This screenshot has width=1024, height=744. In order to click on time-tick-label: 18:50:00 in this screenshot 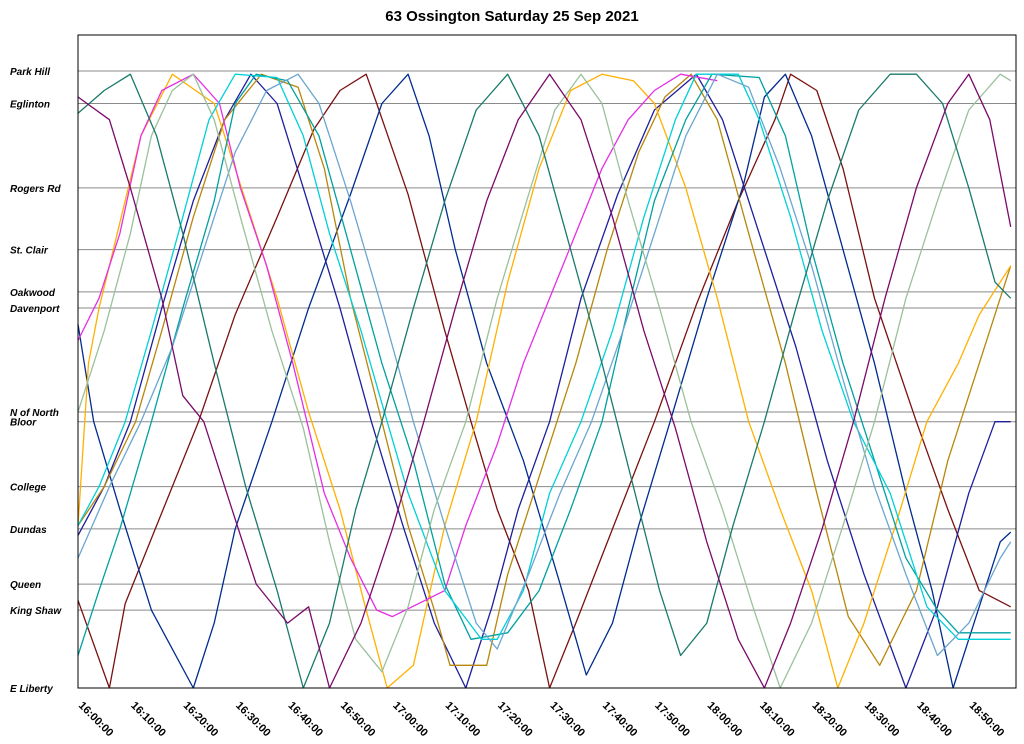, I will do `click(987, 720)`.